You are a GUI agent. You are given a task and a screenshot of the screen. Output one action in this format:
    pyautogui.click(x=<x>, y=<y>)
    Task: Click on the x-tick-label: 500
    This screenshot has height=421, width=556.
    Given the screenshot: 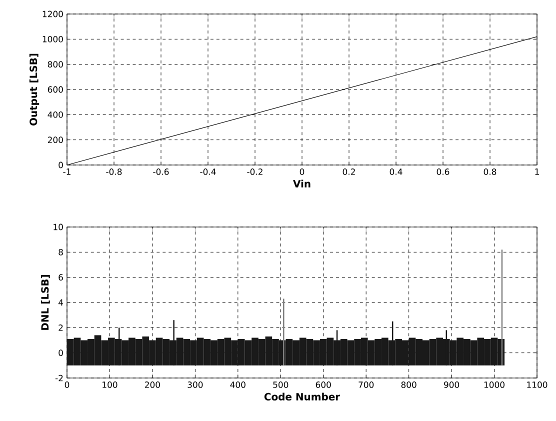 What is the action you would take?
    pyautogui.click(x=280, y=385)
    